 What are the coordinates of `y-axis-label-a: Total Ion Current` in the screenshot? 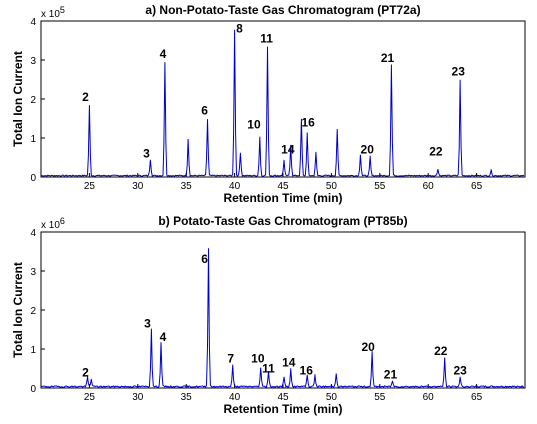 It's located at (18, 99).